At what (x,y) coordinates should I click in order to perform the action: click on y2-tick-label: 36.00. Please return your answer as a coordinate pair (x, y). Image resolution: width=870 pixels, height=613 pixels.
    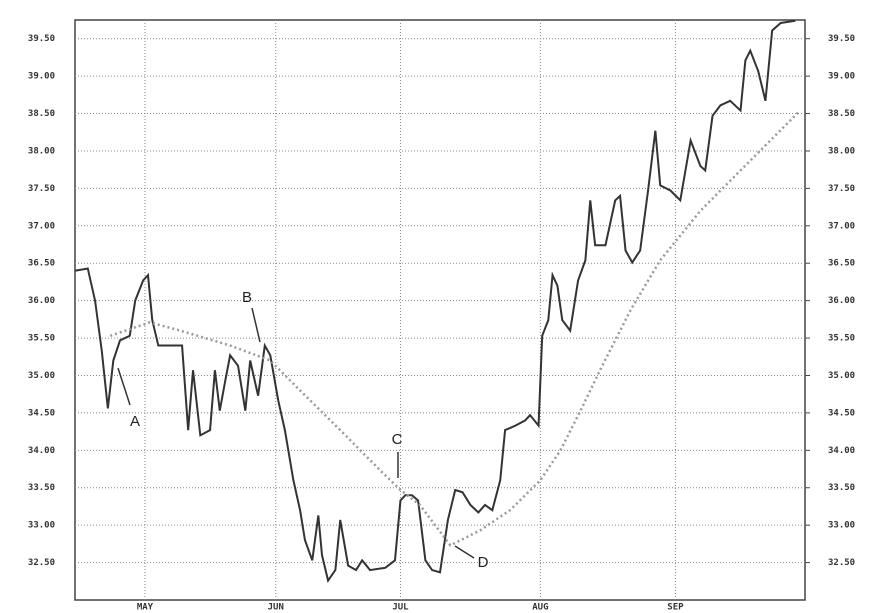
    Looking at the image, I should click on (841, 301).